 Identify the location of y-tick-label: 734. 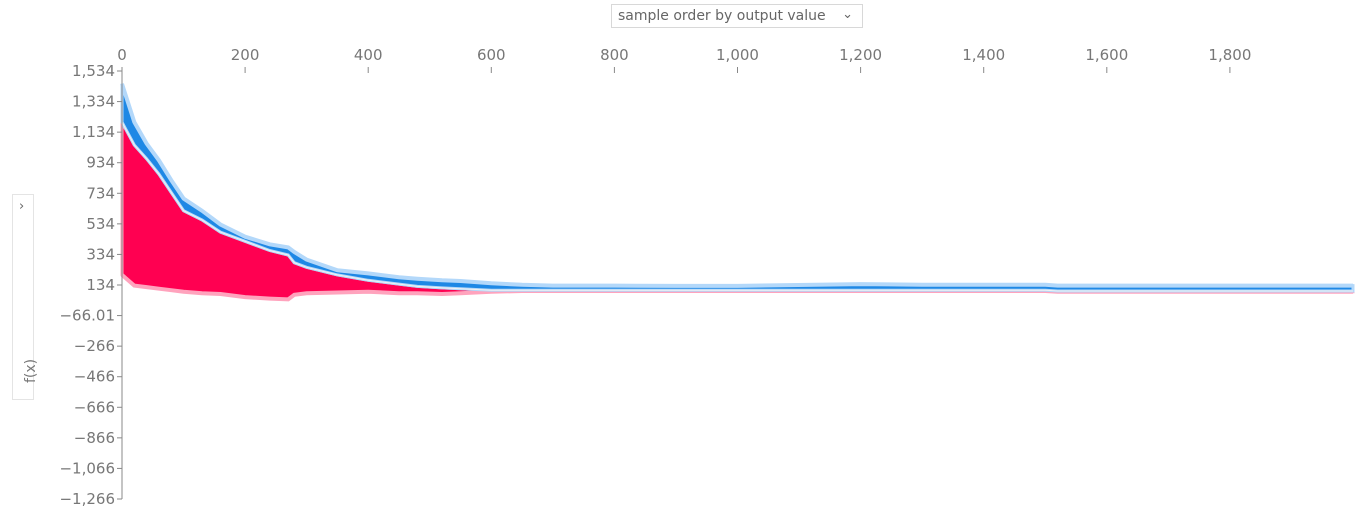
(100, 193).